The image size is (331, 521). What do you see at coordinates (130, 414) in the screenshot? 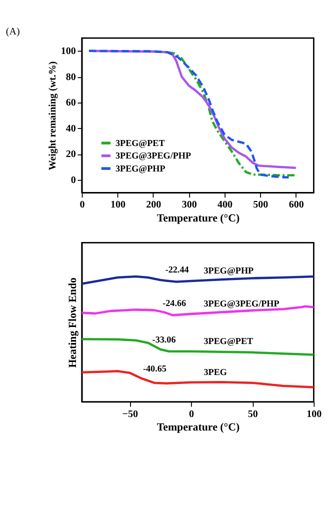
I see `x-tick-label: −50` at bounding box center [130, 414].